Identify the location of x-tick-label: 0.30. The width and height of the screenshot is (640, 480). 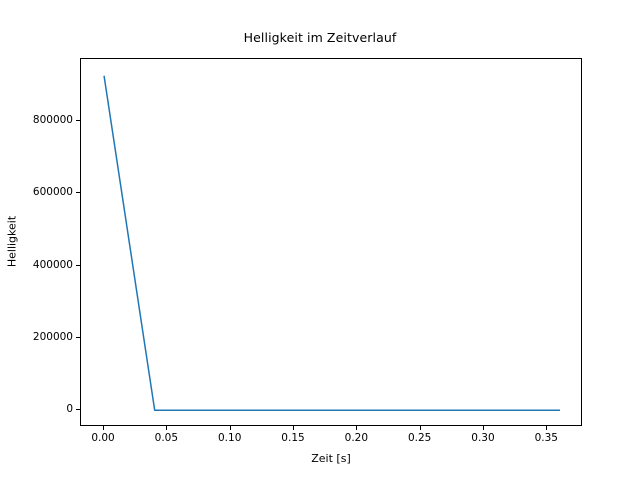
(483, 438).